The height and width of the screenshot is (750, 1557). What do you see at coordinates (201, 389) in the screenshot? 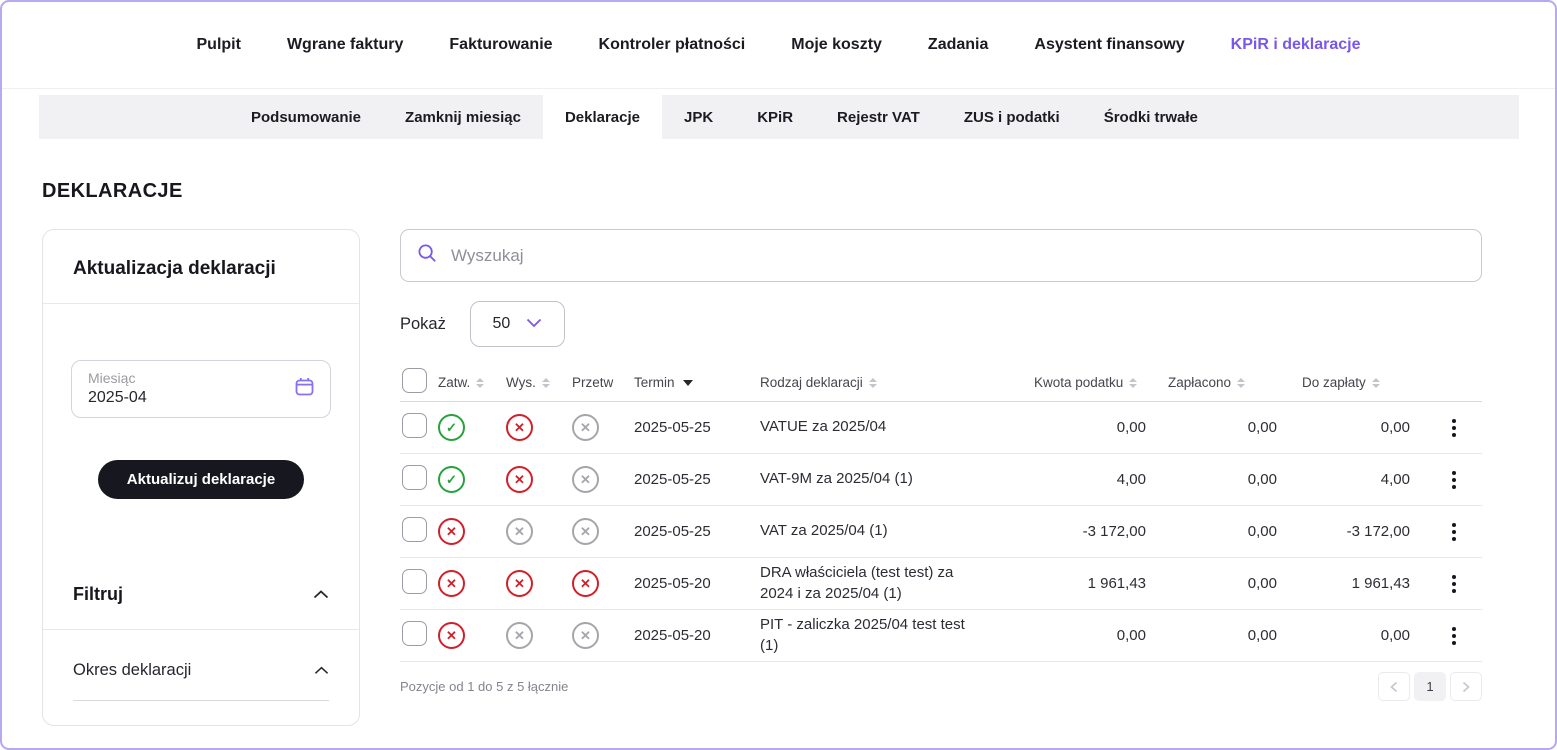
I see `month-field: Miesiąc 2025-04` at bounding box center [201, 389].